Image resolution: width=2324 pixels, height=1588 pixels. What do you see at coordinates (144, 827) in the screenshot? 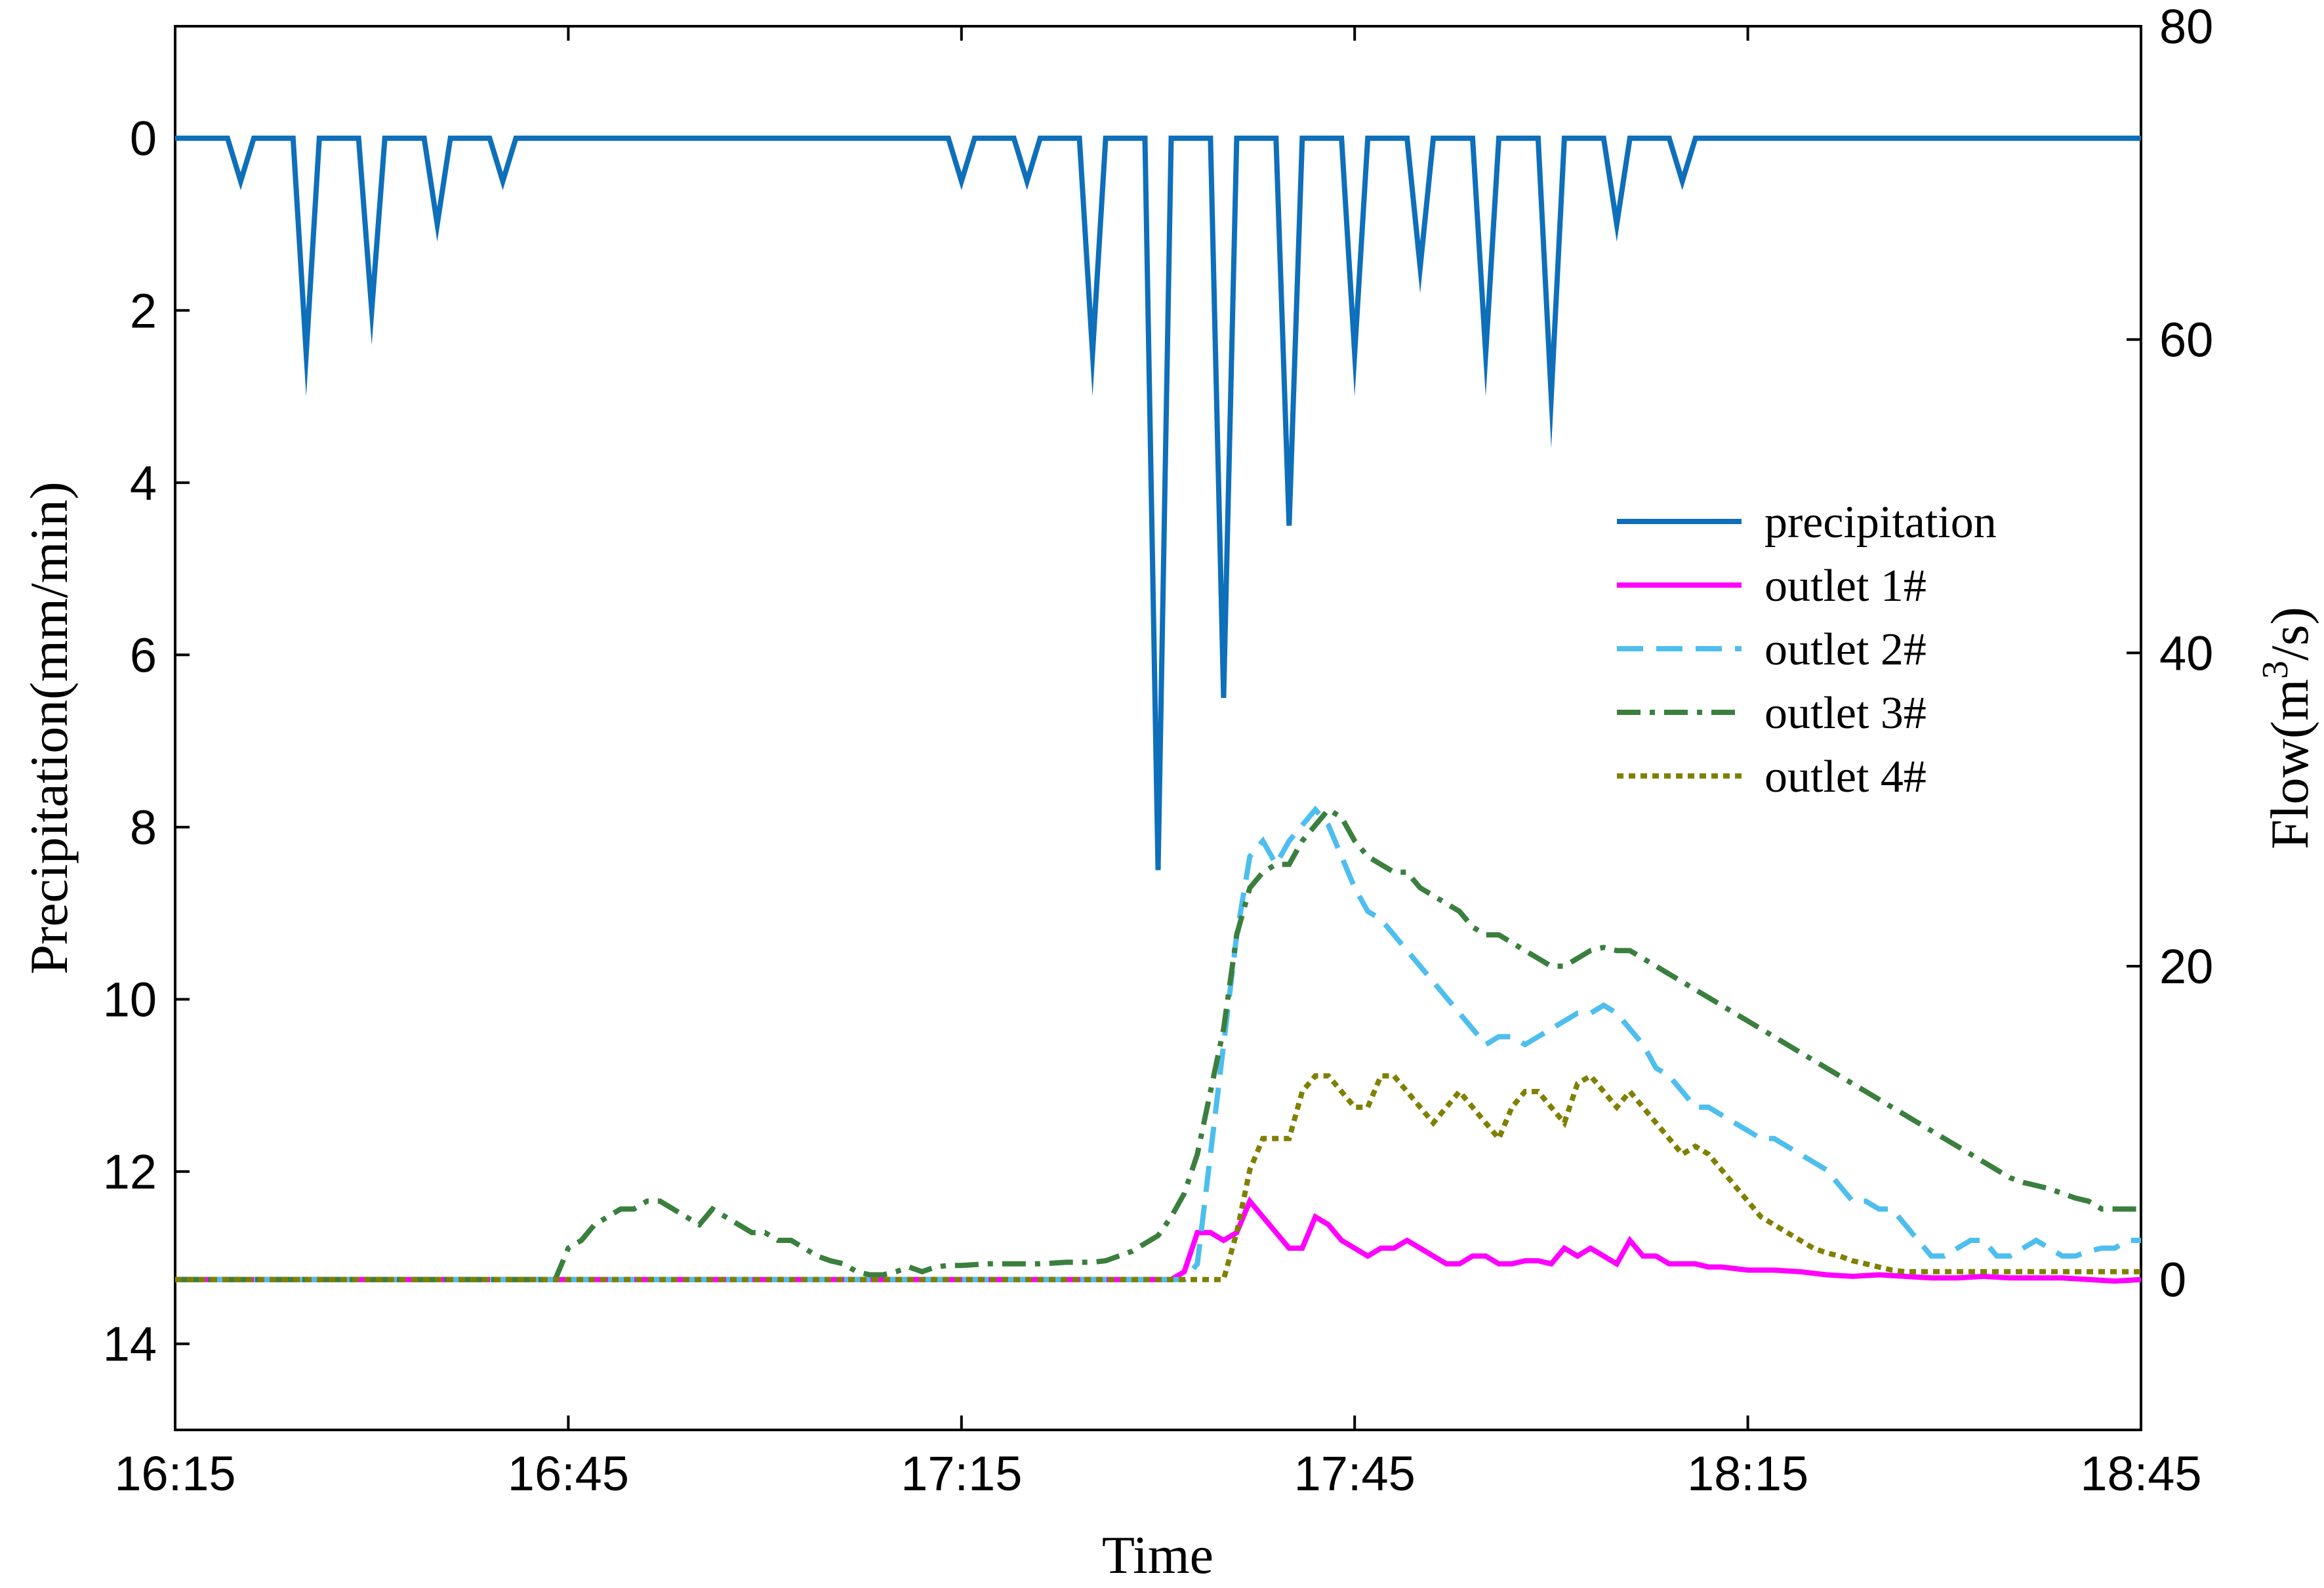
I see `left-tick-label: 8` at bounding box center [144, 827].